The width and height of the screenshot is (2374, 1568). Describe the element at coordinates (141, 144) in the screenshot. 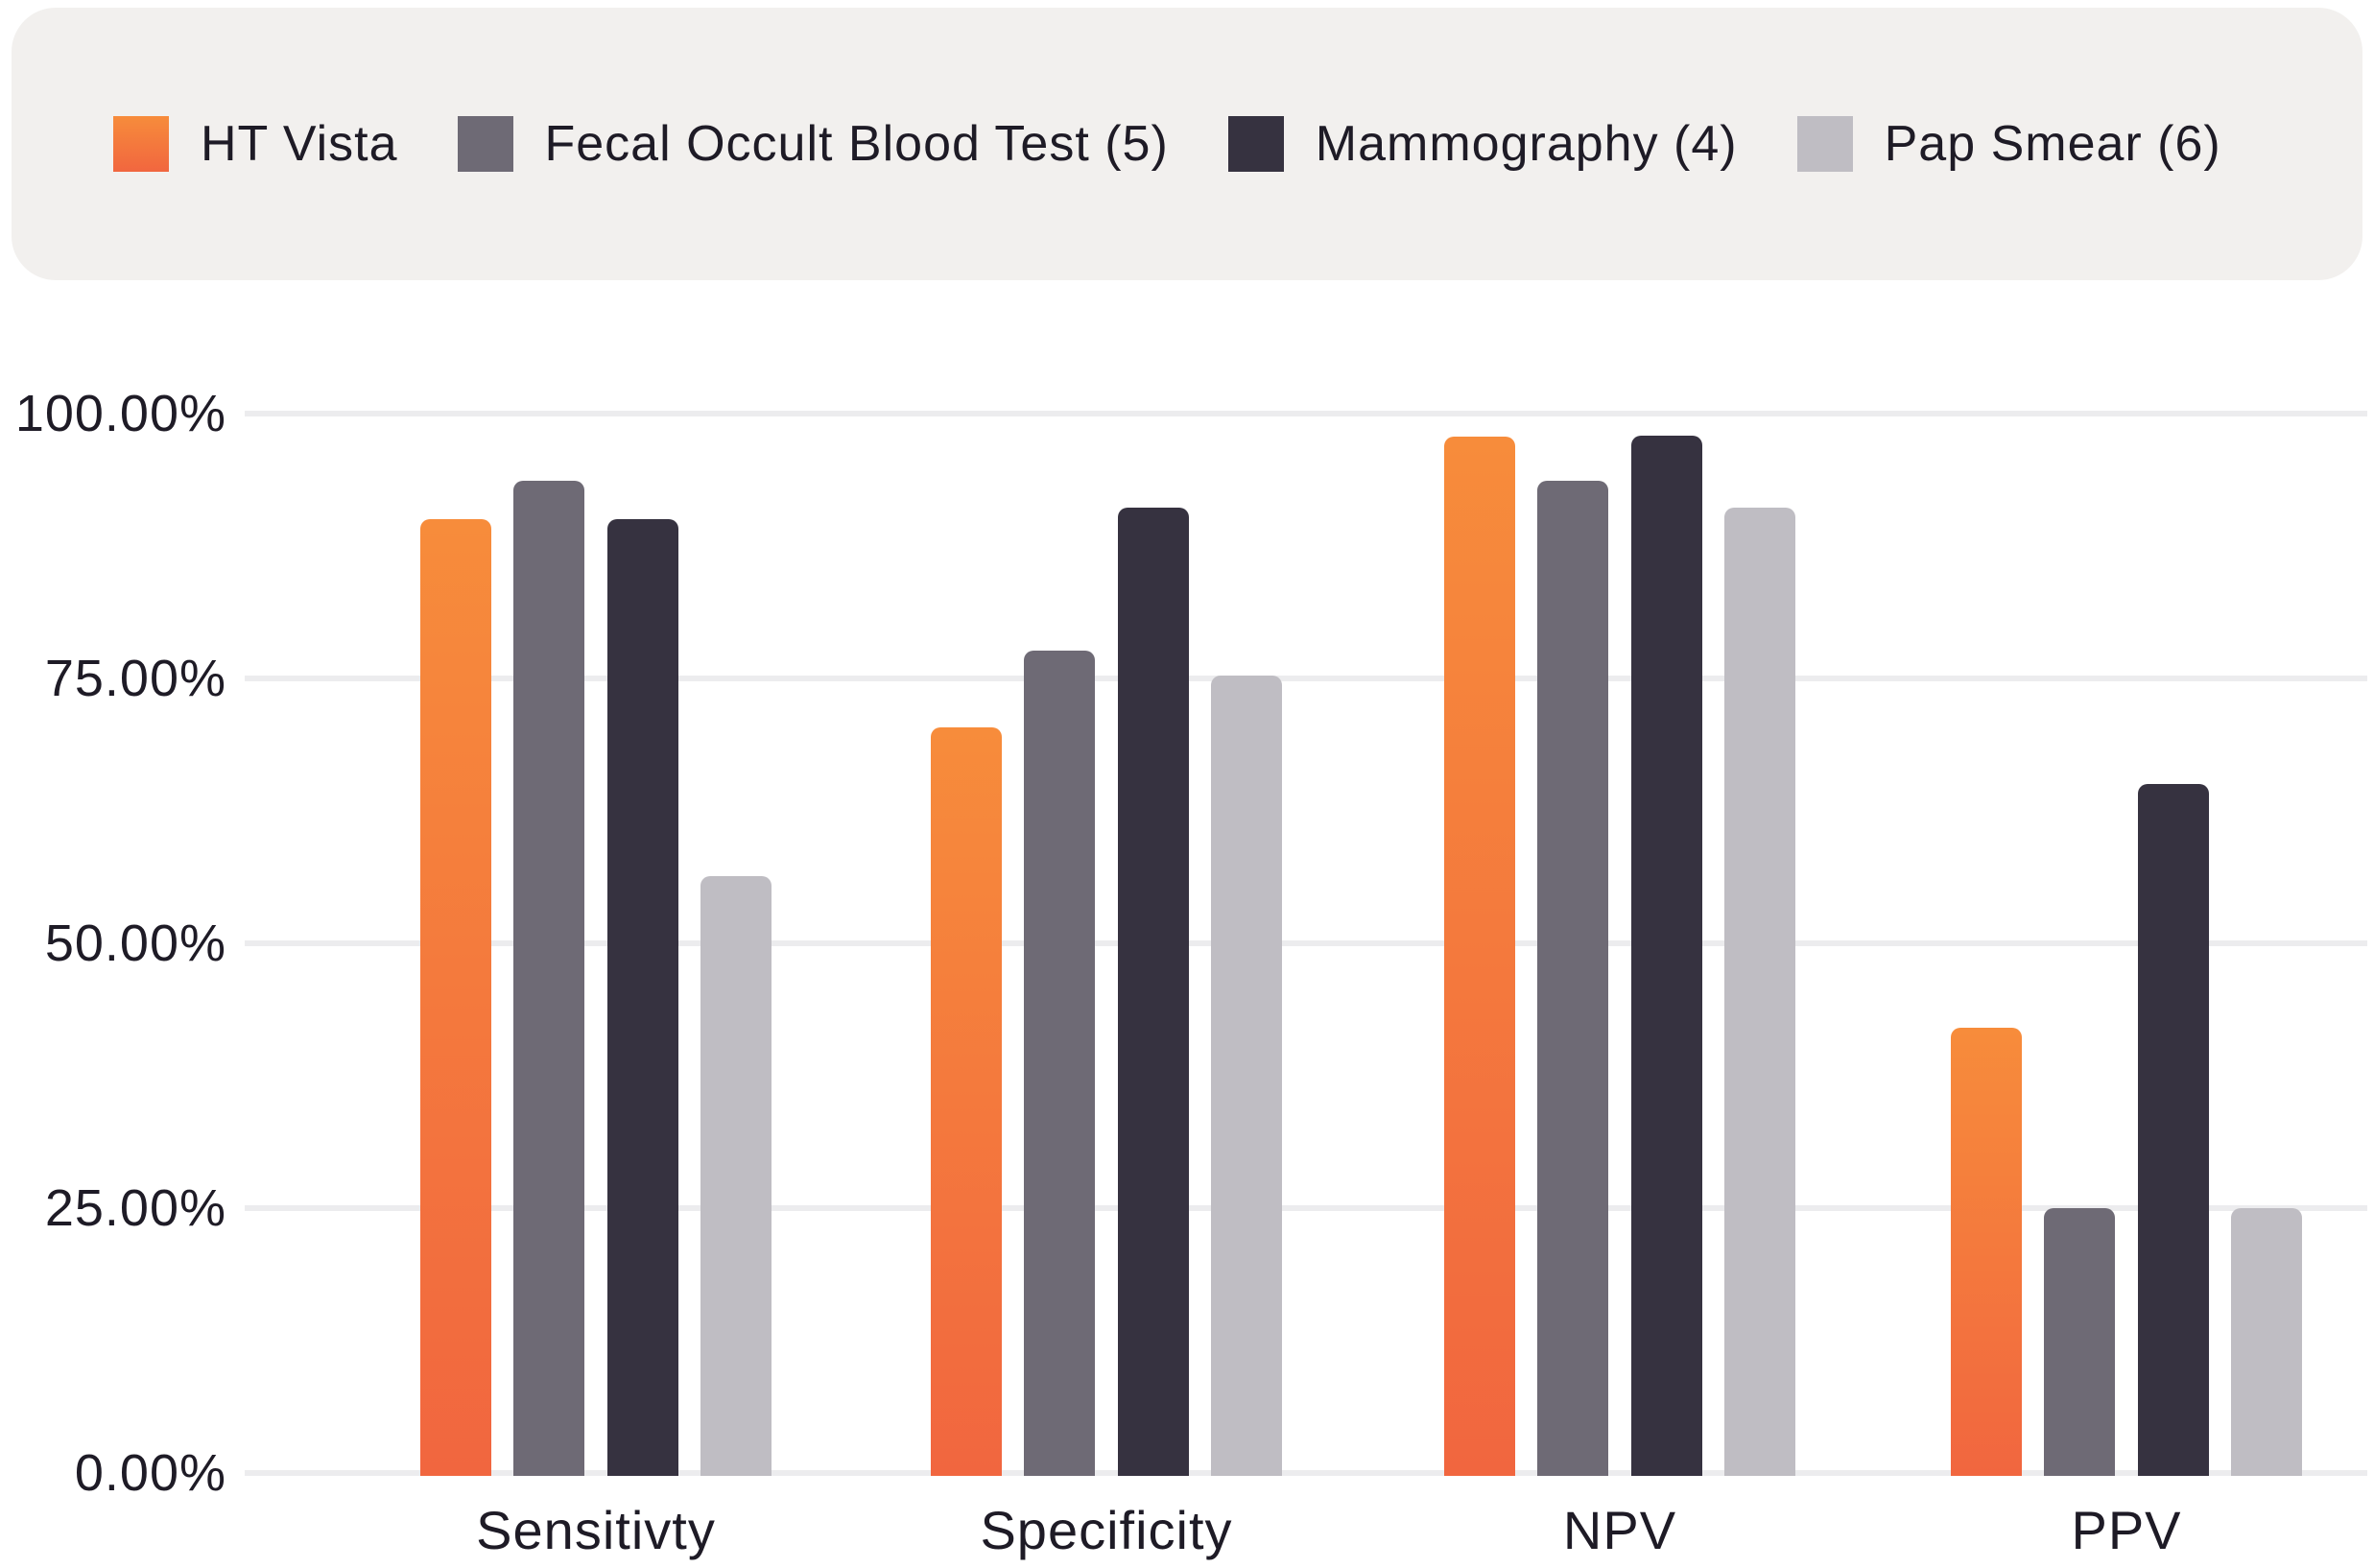

I see `legend-swatch-ht-vista` at that location.